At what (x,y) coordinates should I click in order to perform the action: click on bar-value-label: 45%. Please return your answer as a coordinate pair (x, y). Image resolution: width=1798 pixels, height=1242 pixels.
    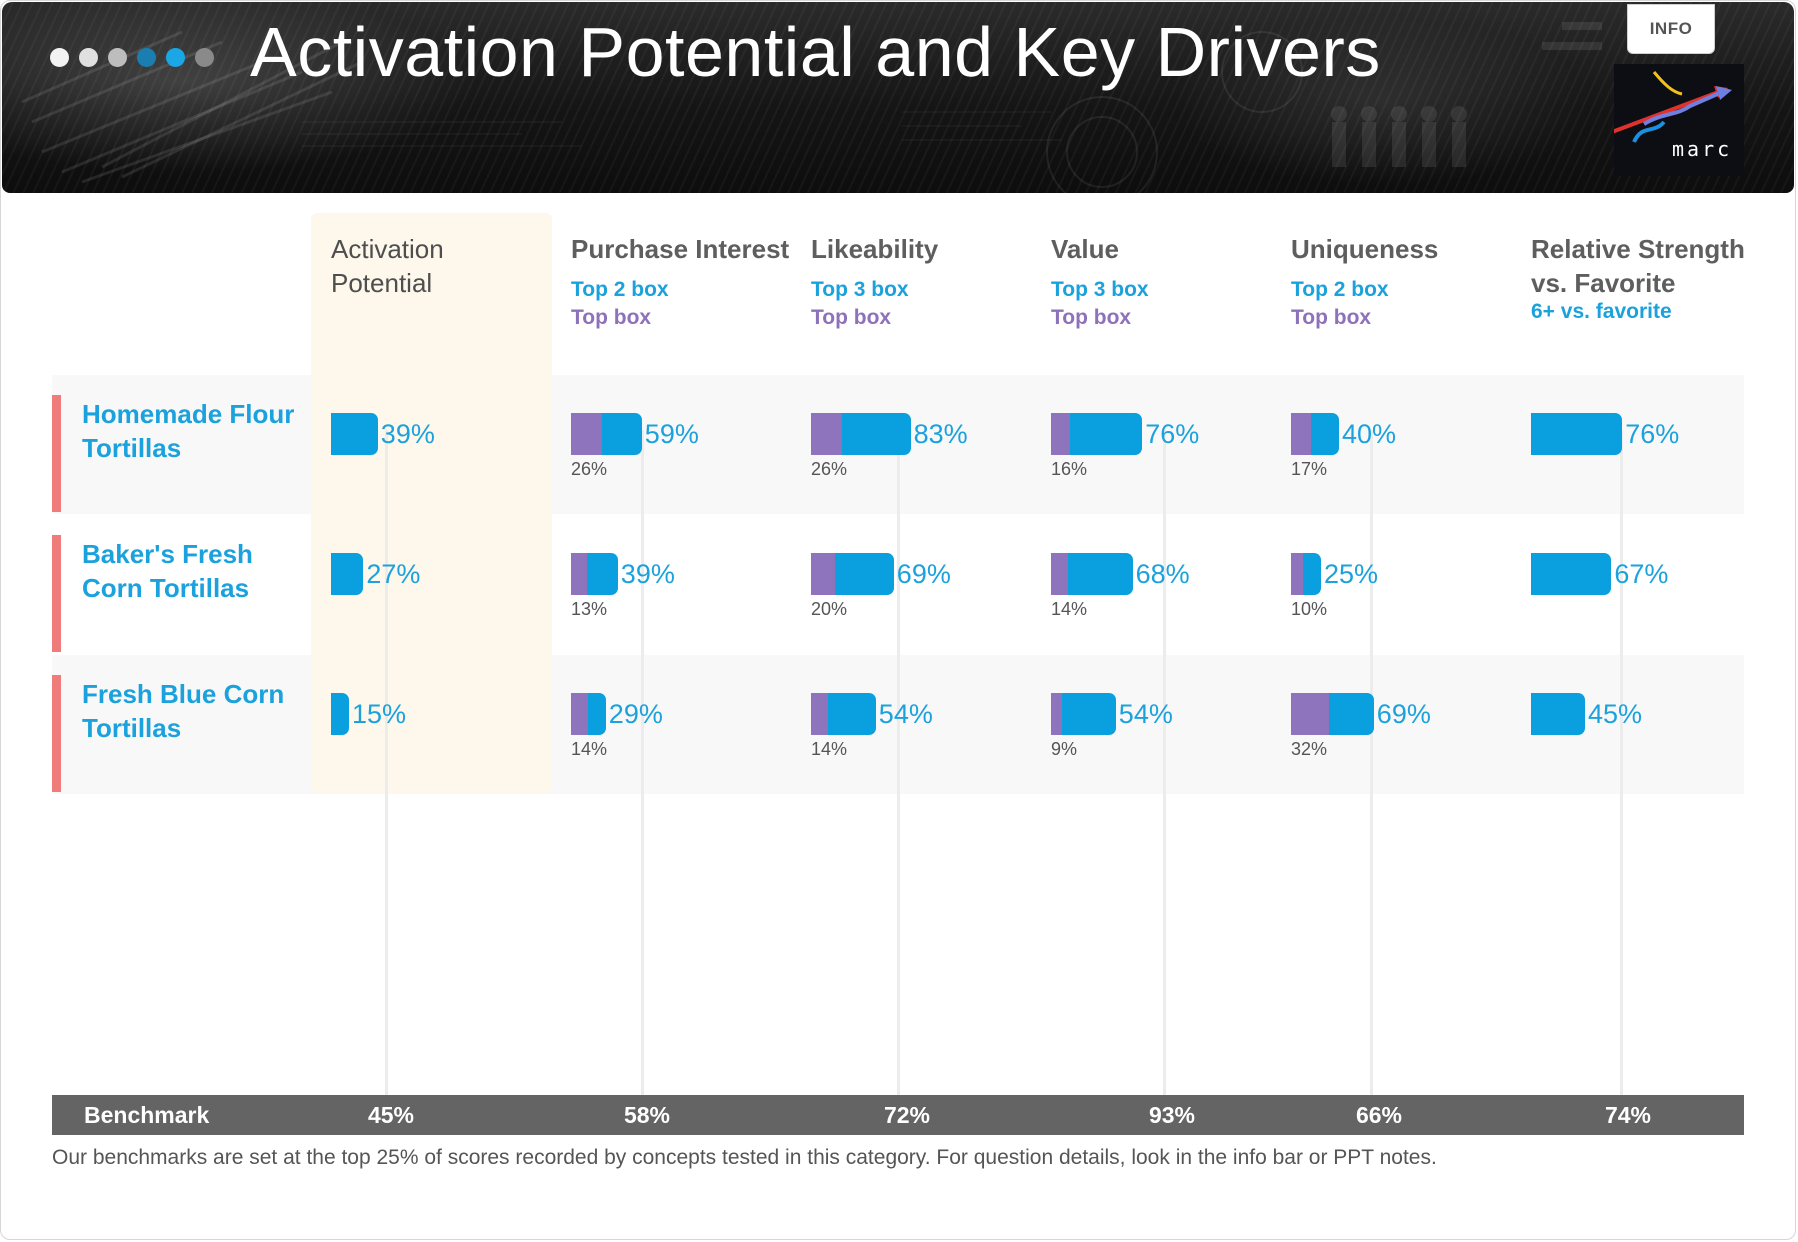
    Looking at the image, I should click on (1615, 714).